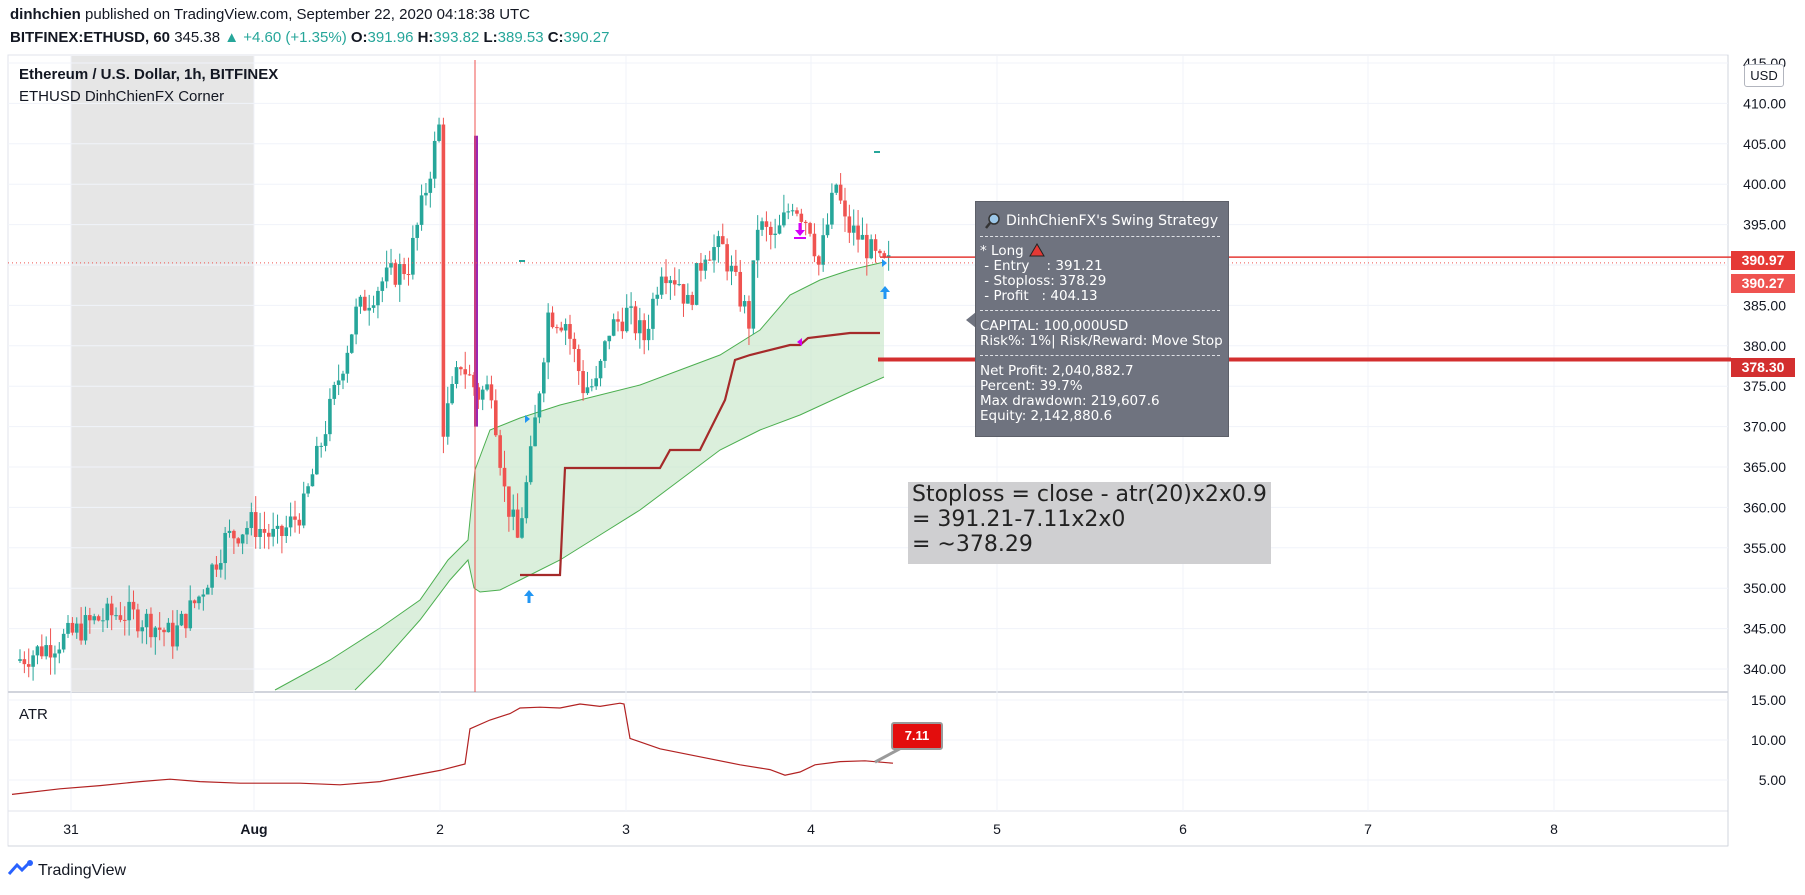  I want to click on y-tick-label: 355.00, so click(1764, 548).